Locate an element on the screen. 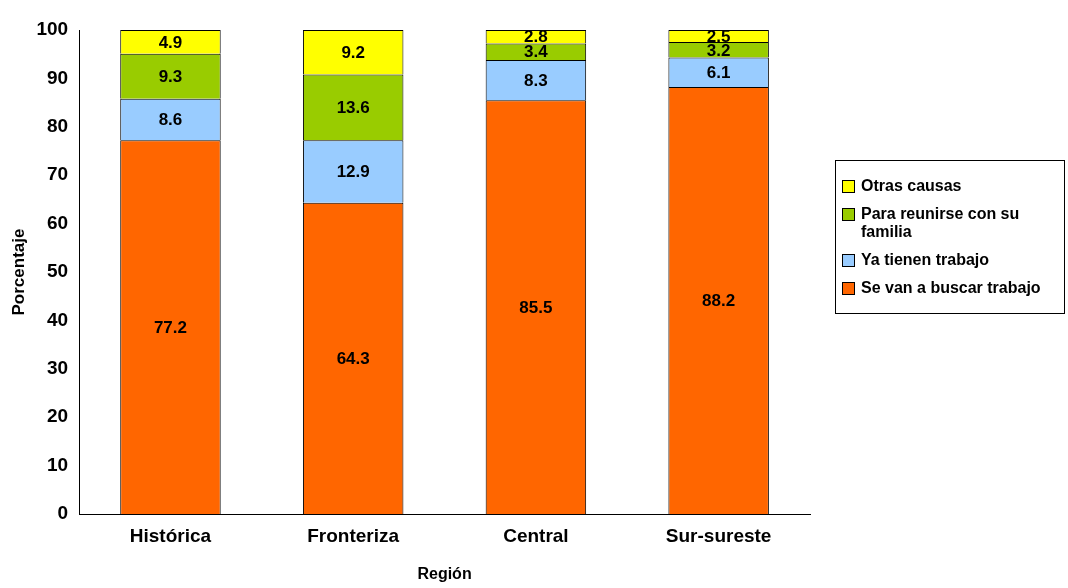 The image size is (1068, 588). legend-label: Otras causas is located at coordinates (911, 186).